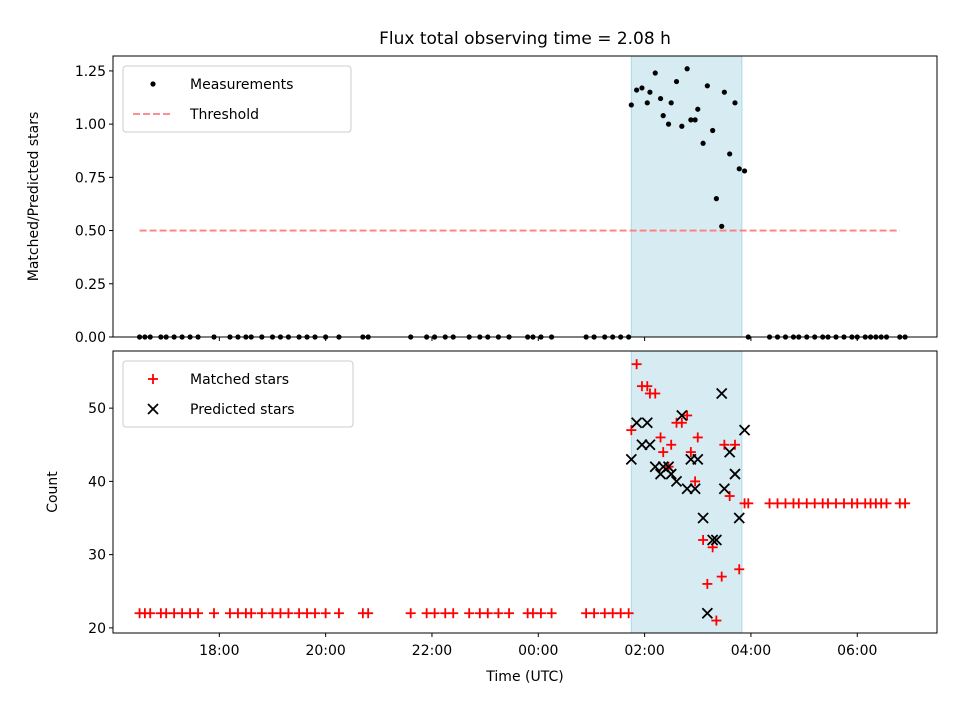  What do you see at coordinates (538, 651) in the screenshot?
I see `x-tick-label: 00:00` at bounding box center [538, 651].